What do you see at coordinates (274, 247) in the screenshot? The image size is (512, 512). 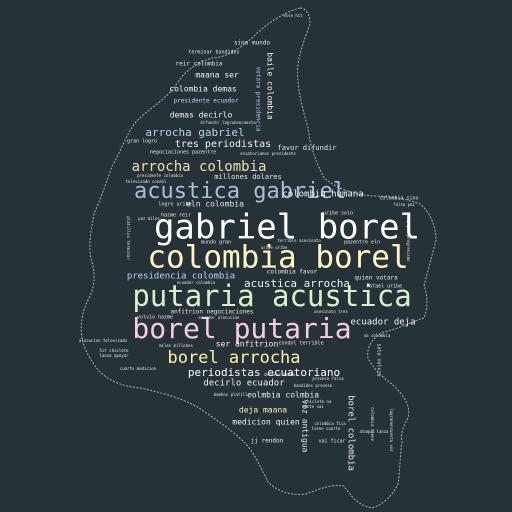 I see `word-cloud-term: uribe uribe` at bounding box center [274, 247].